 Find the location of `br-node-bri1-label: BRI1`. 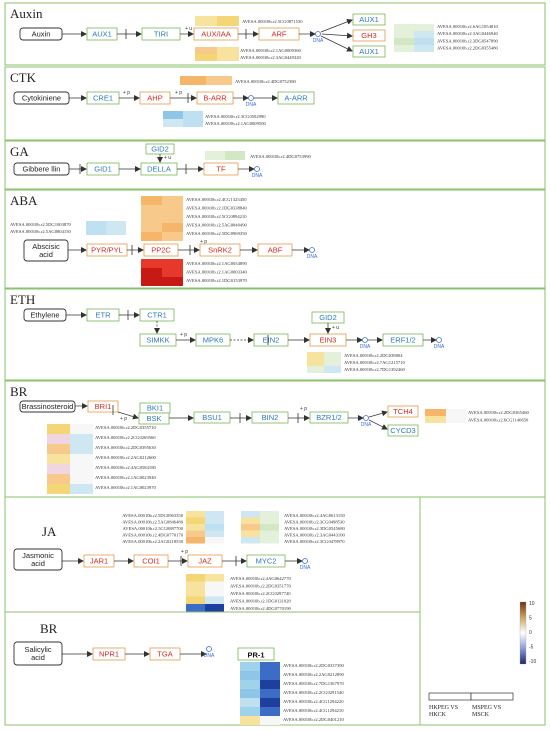

br-node-bri1-label: BRI1 is located at coordinates (103, 406).